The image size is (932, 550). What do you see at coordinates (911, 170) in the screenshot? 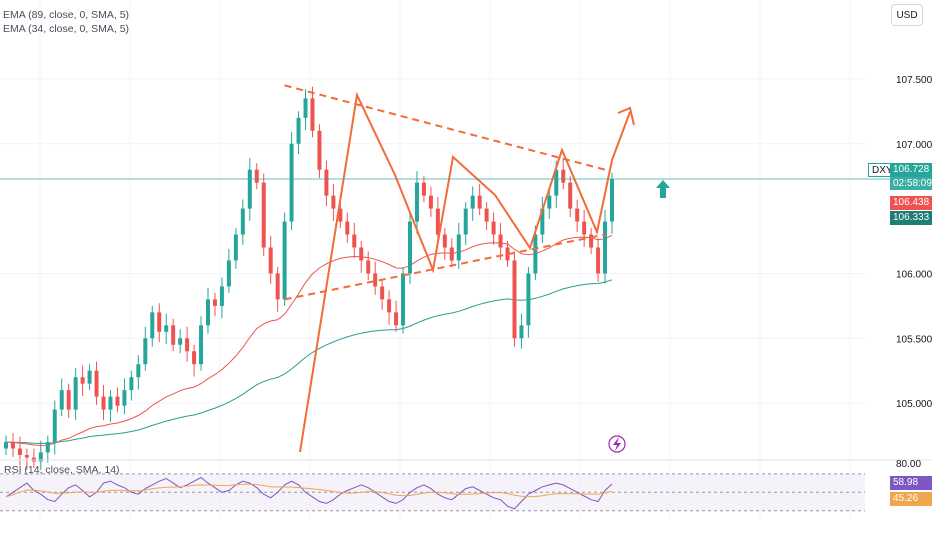
I see `last-price-tag: 106.728` at bounding box center [911, 170].